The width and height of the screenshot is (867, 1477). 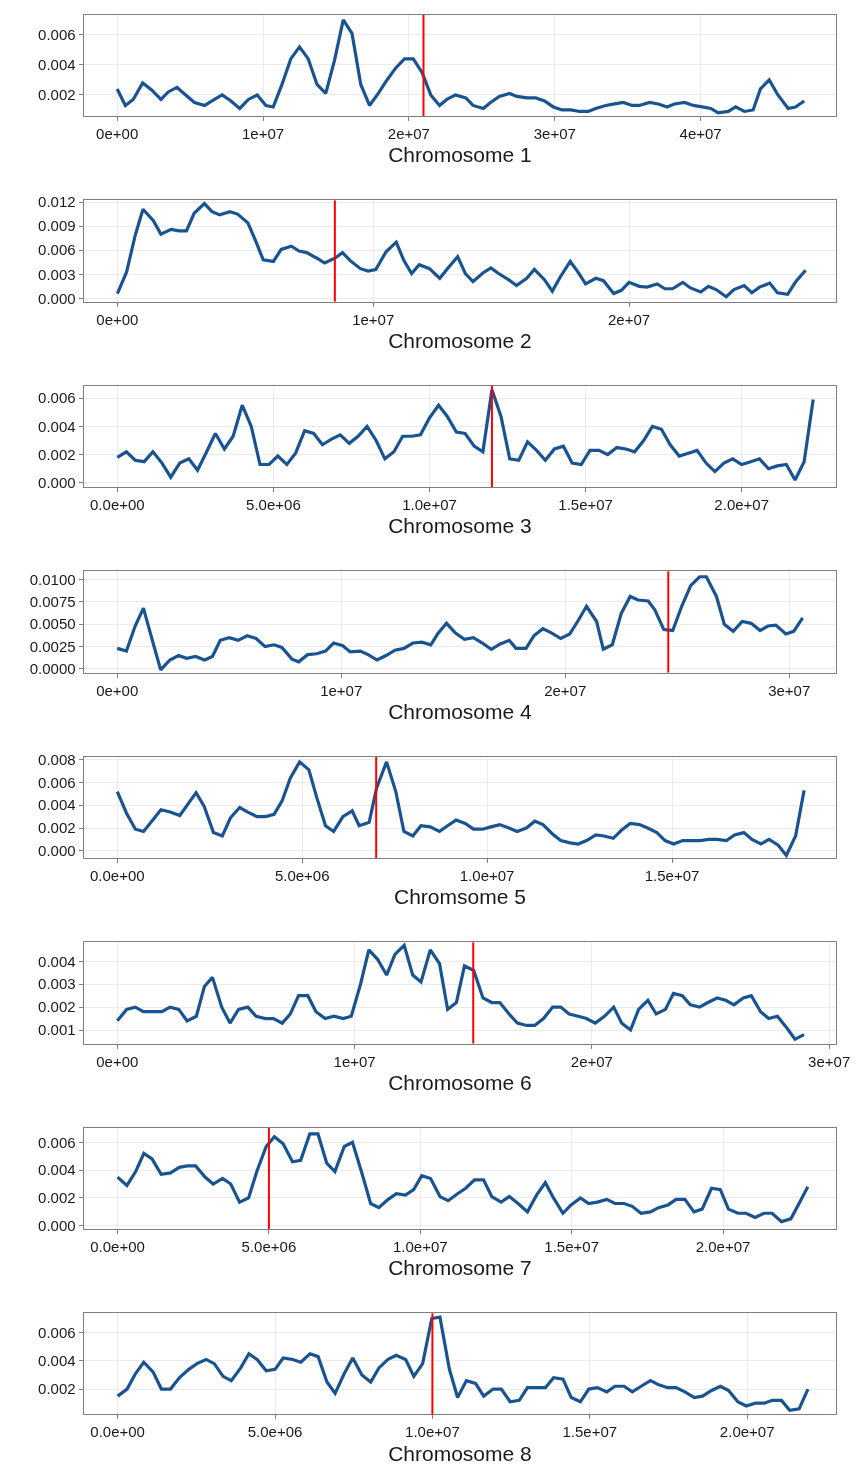 What do you see at coordinates (460, 711) in the screenshot?
I see `x-axis-title: Chromosome 4` at bounding box center [460, 711].